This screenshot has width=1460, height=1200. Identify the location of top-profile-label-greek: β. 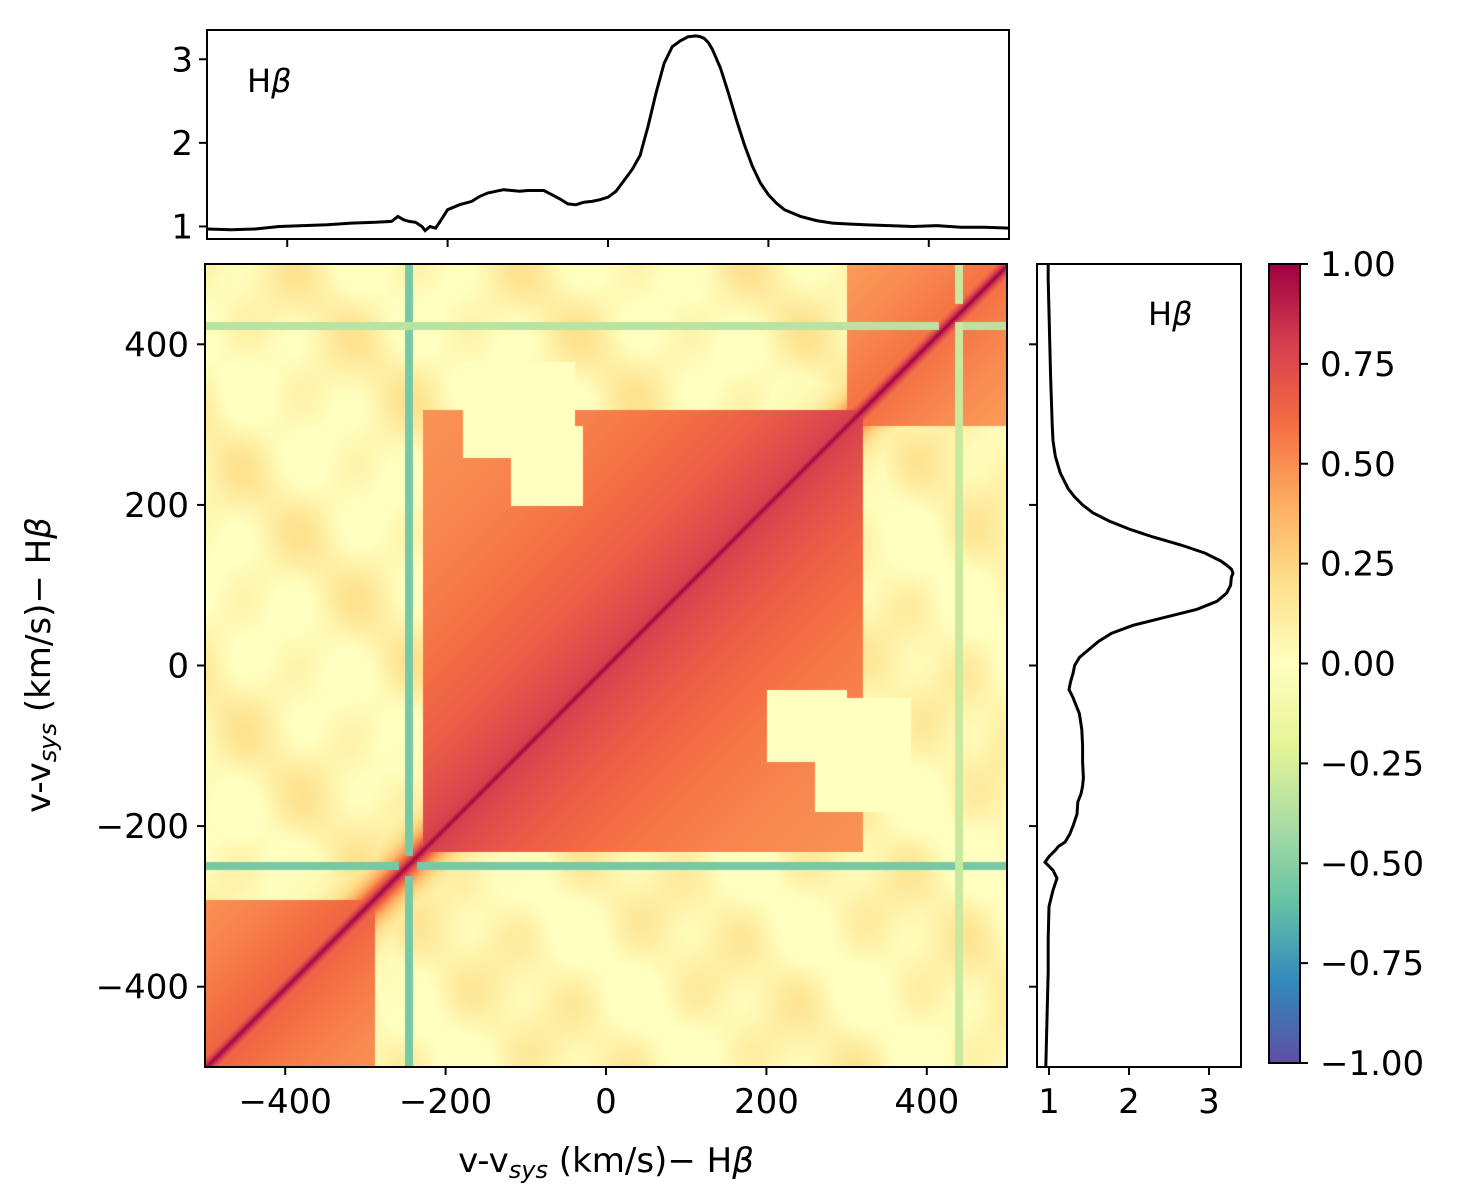
(280, 81).